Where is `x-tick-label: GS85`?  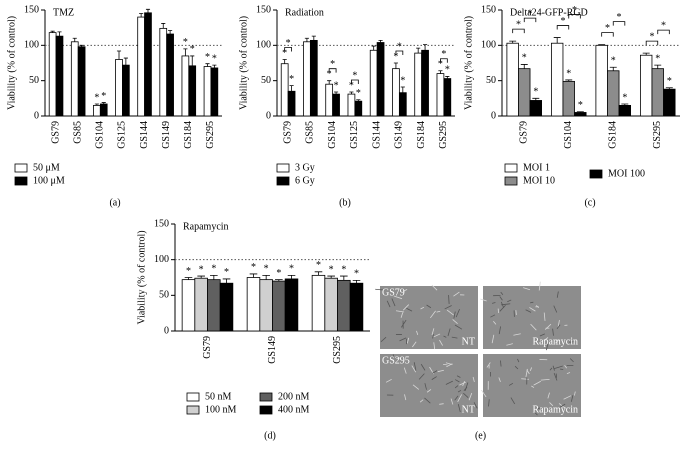 x-tick-label: GS85 is located at coordinates (77, 132).